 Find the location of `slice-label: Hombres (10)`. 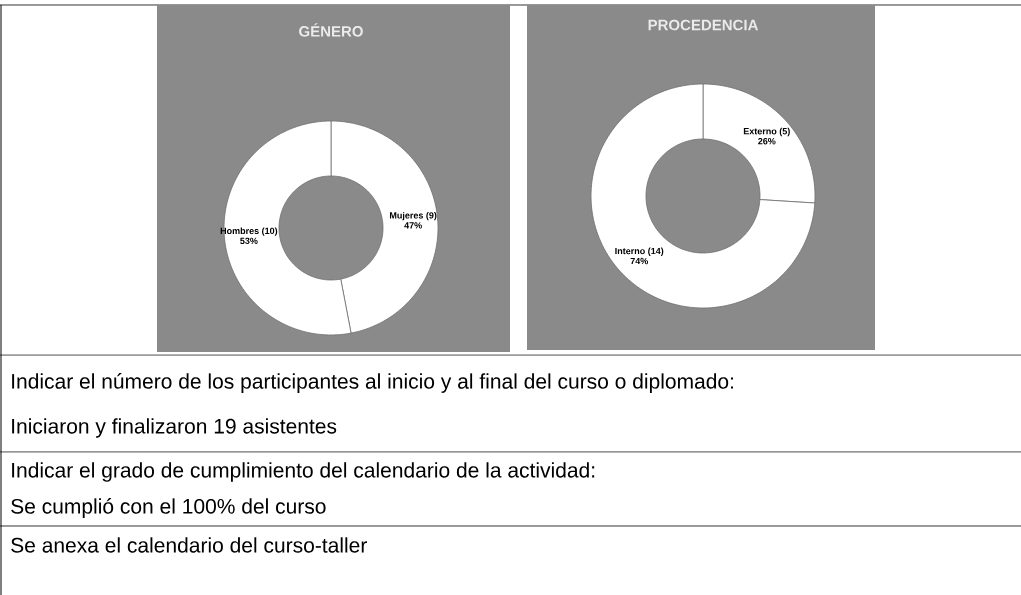

slice-label: Hombres (10) is located at coordinates (249, 231).